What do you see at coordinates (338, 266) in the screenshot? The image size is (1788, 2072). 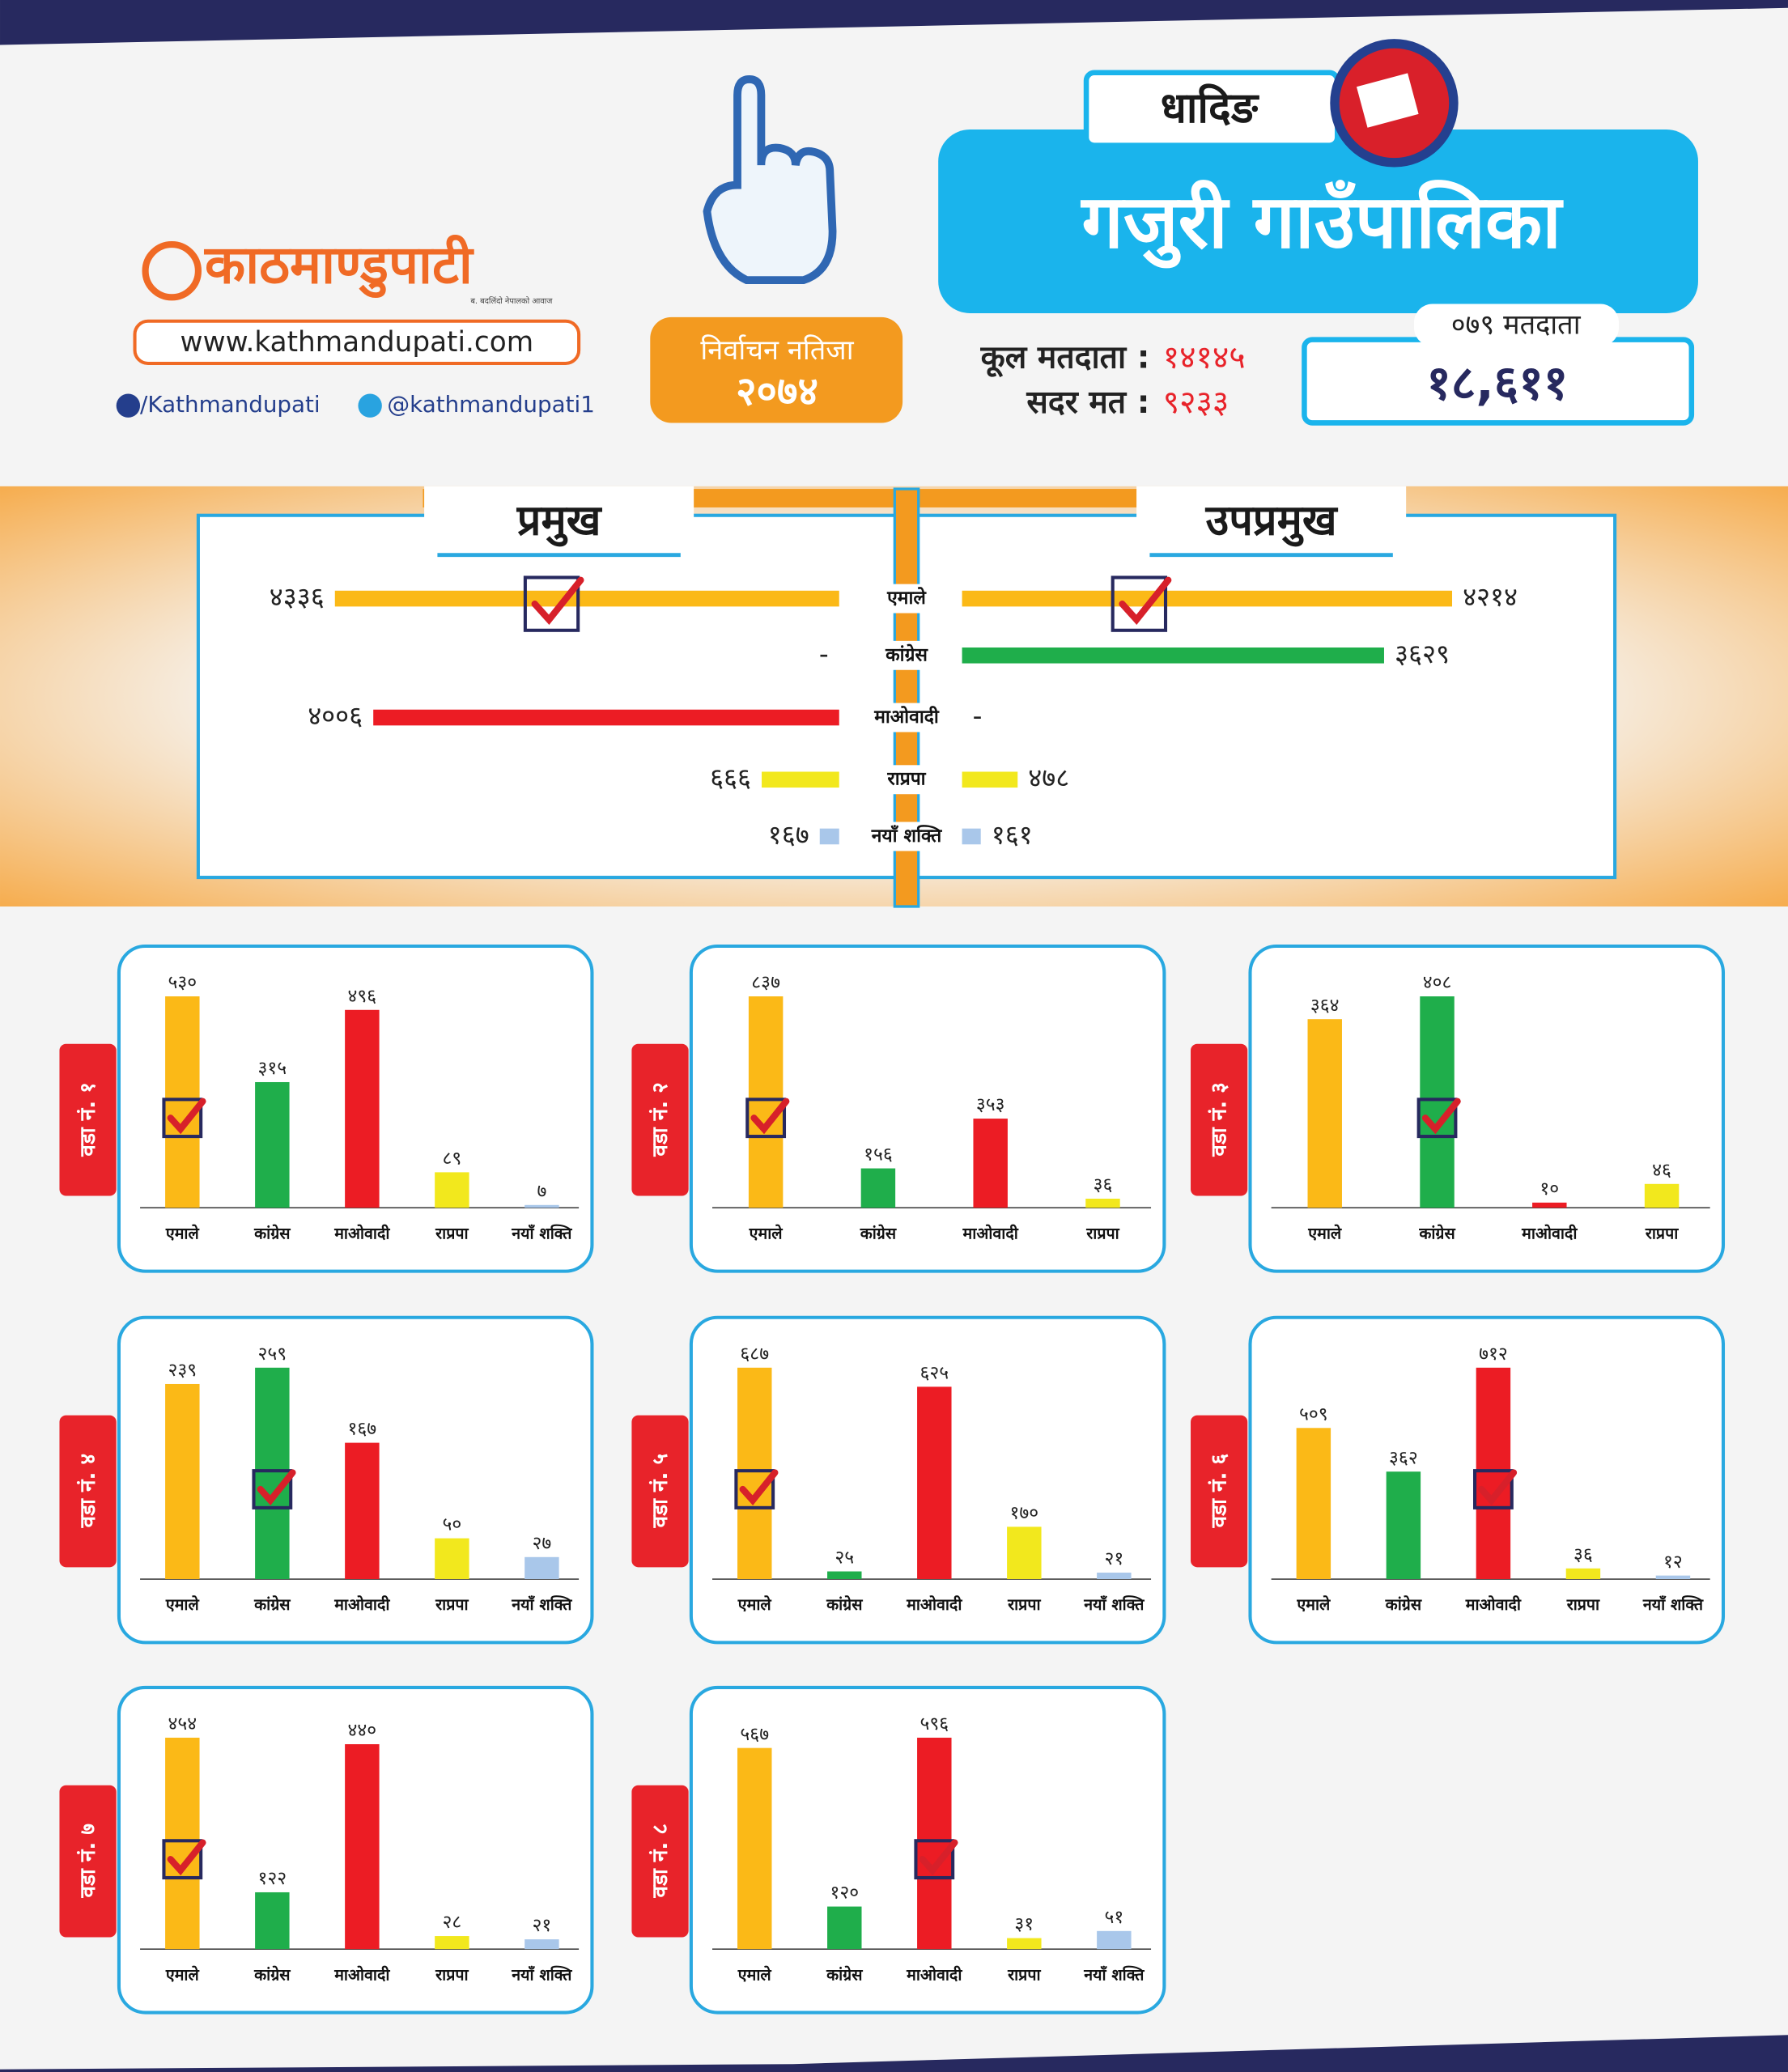 I see `logo-text: काठमाण्डुपाटी` at bounding box center [338, 266].